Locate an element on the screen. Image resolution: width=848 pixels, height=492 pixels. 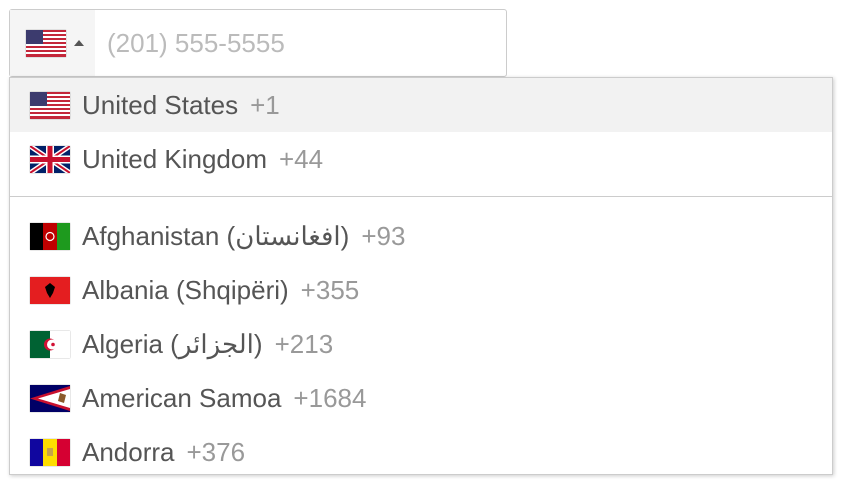
country-item-united-kingdom: United Kingdom +44 is located at coordinates (421, 159).